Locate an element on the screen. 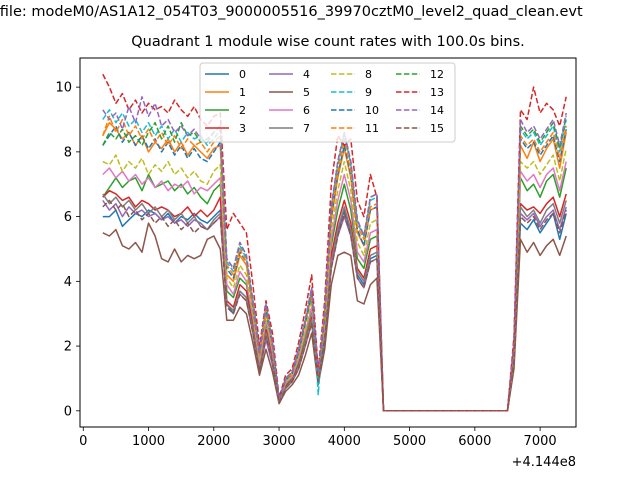 The height and width of the screenshot is (480, 640). legend-label-8: 8 is located at coordinates (368, 74).